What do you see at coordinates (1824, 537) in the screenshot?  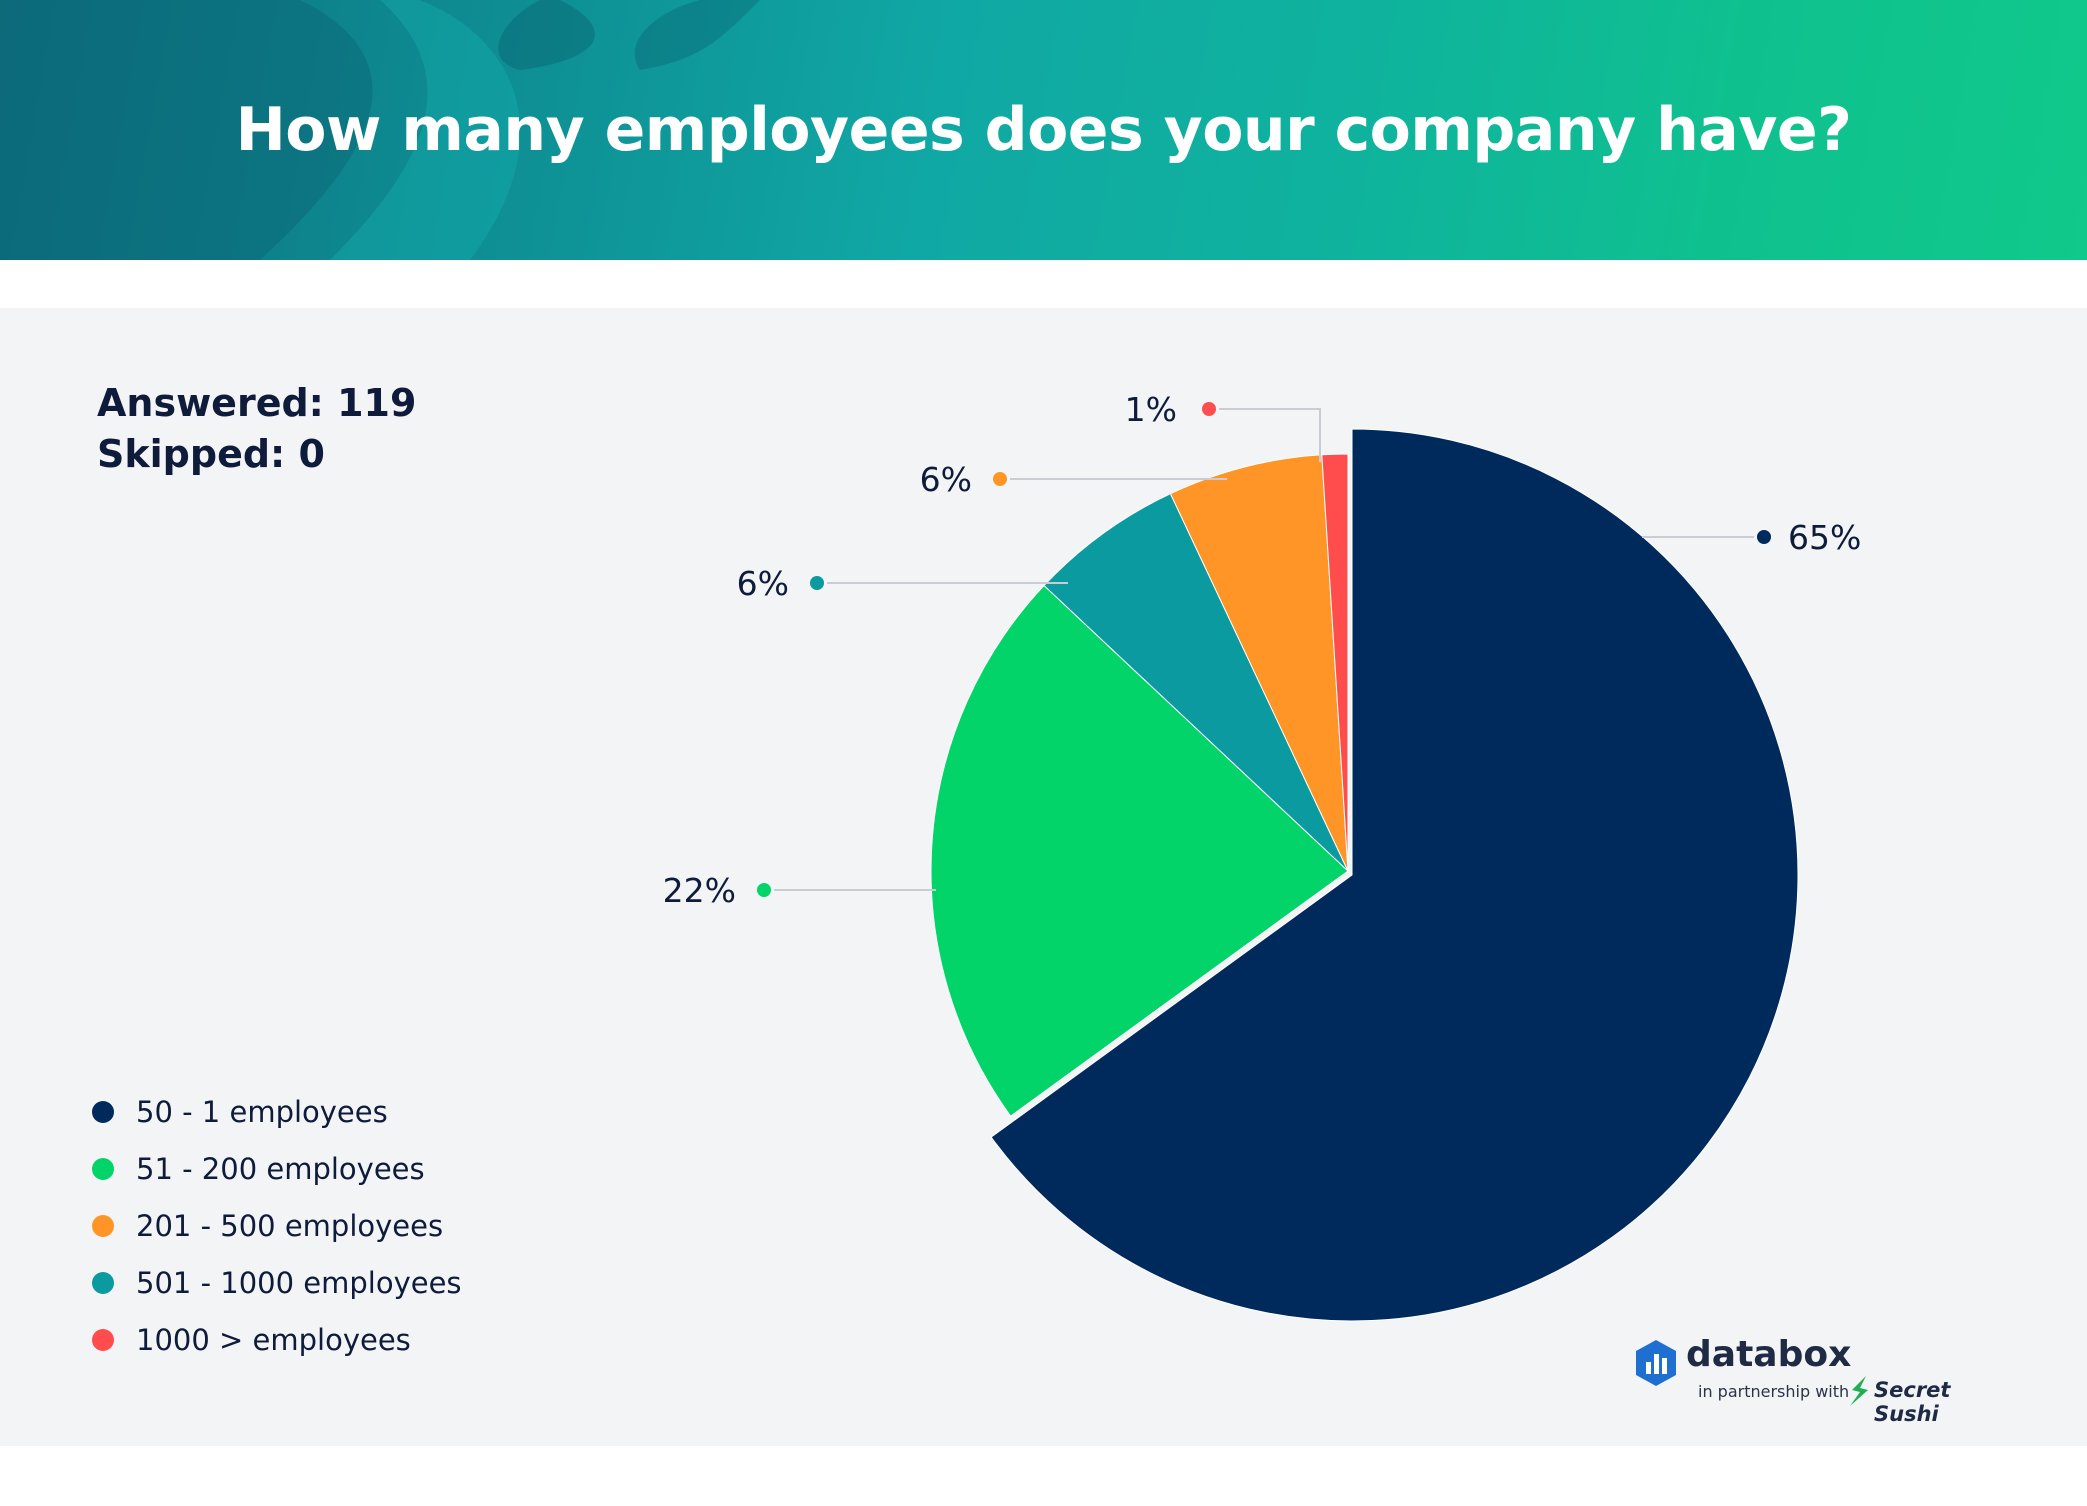 I see `data-label-1: 65%` at bounding box center [1824, 537].